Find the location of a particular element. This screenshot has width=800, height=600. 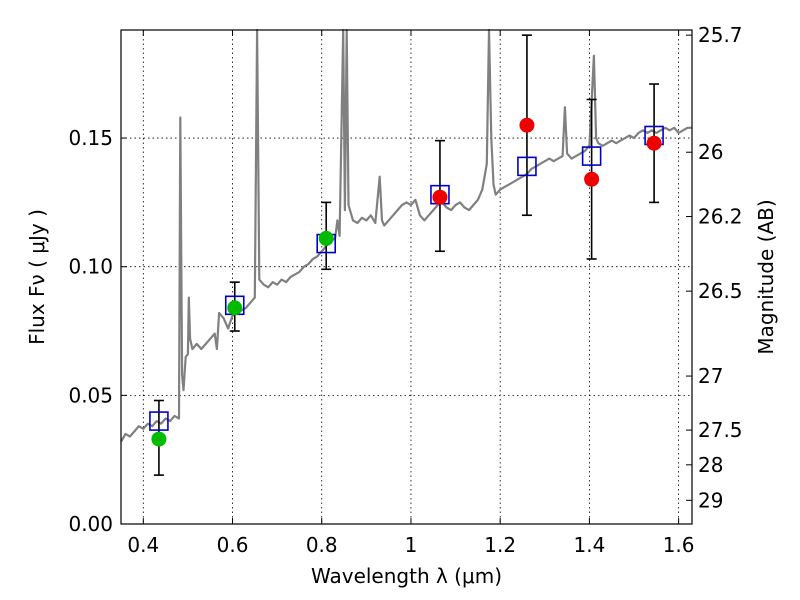

x-tick-label: 1 is located at coordinates (411, 545).